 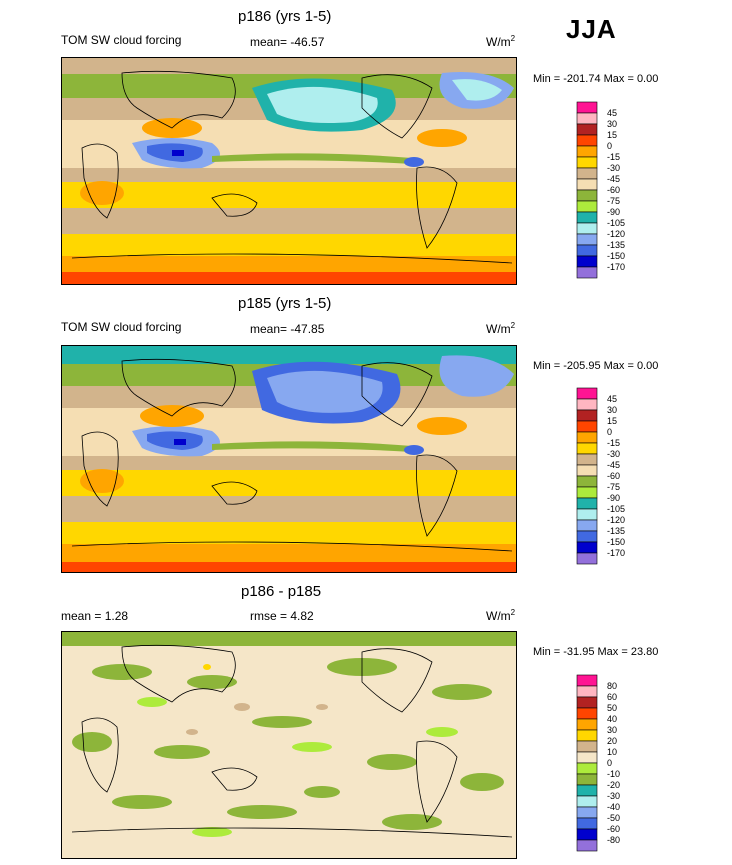 What do you see at coordinates (616, 553) in the screenshot?
I see `panel2-colorbar-label: -170` at bounding box center [616, 553].